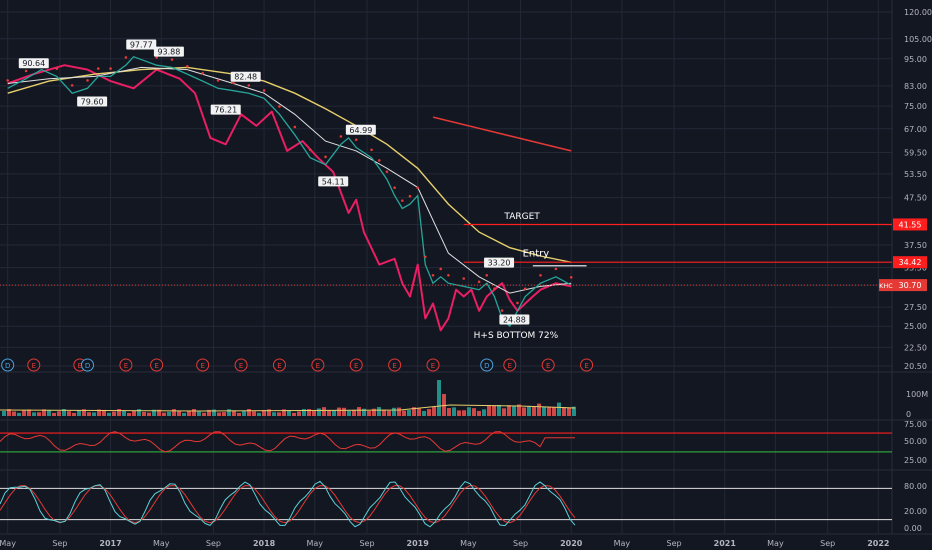  Describe the element at coordinates (241, 366) in the screenshot. I see `event-marker-label-7: E` at that location.